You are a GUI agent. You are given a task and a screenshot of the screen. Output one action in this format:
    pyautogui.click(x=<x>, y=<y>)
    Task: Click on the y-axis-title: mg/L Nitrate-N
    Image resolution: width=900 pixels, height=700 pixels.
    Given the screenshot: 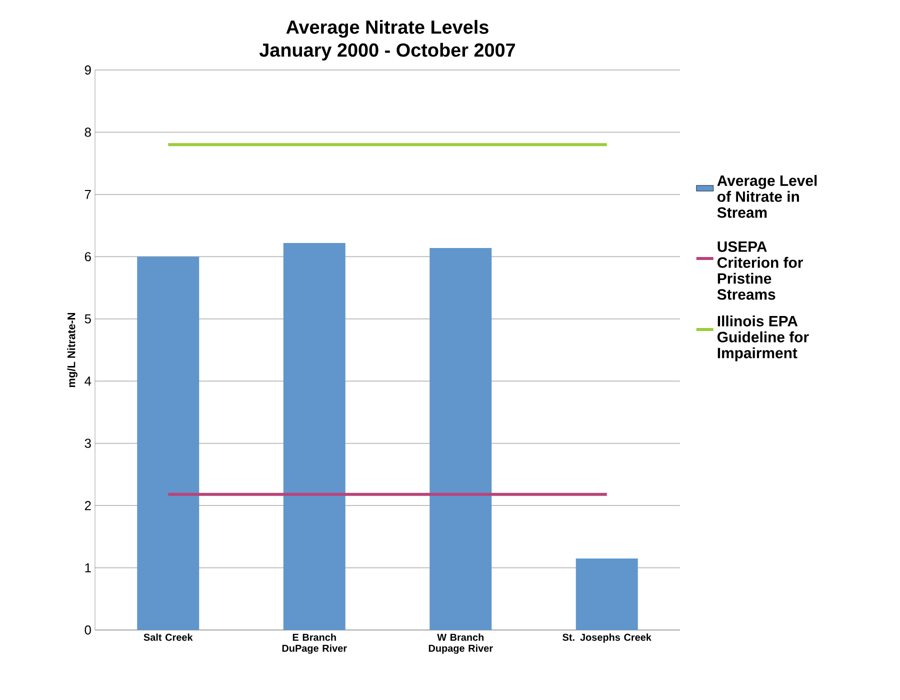 What is the action you would take?
    pyautogui.click(x=72, y=350)
    